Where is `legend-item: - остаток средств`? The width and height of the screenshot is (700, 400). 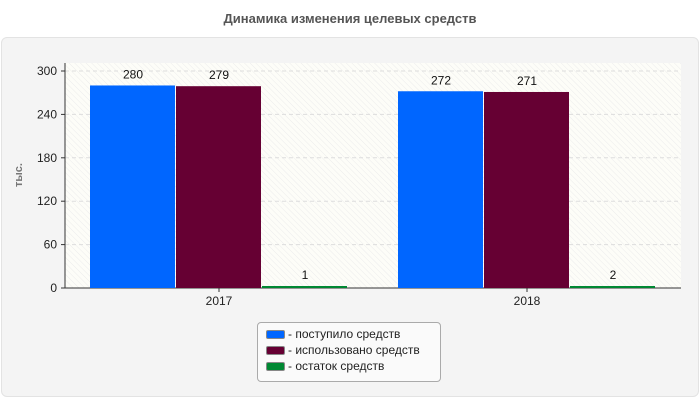
legend-item: - остаток средств is located at coordinates (353, 366).